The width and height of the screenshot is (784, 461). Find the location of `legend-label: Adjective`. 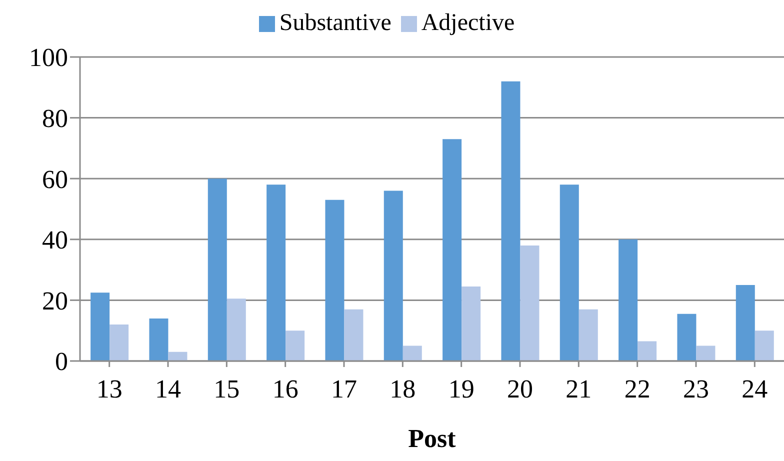

legend-label: Adjective is located at coordinates (468, 23).